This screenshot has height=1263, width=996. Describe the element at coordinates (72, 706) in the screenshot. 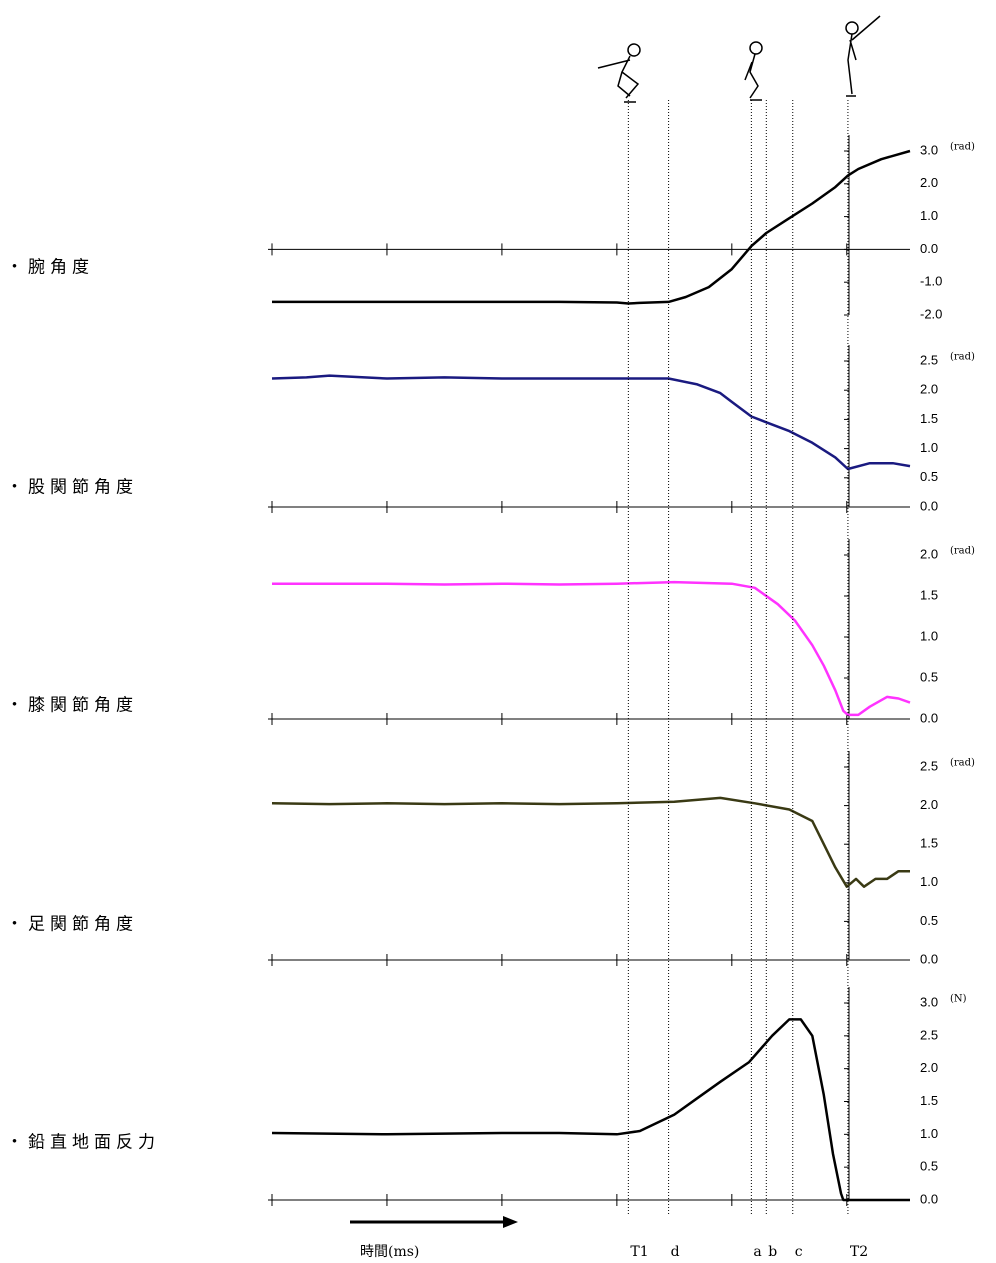

I see `panel-title: ・膝関節角度` at that location.